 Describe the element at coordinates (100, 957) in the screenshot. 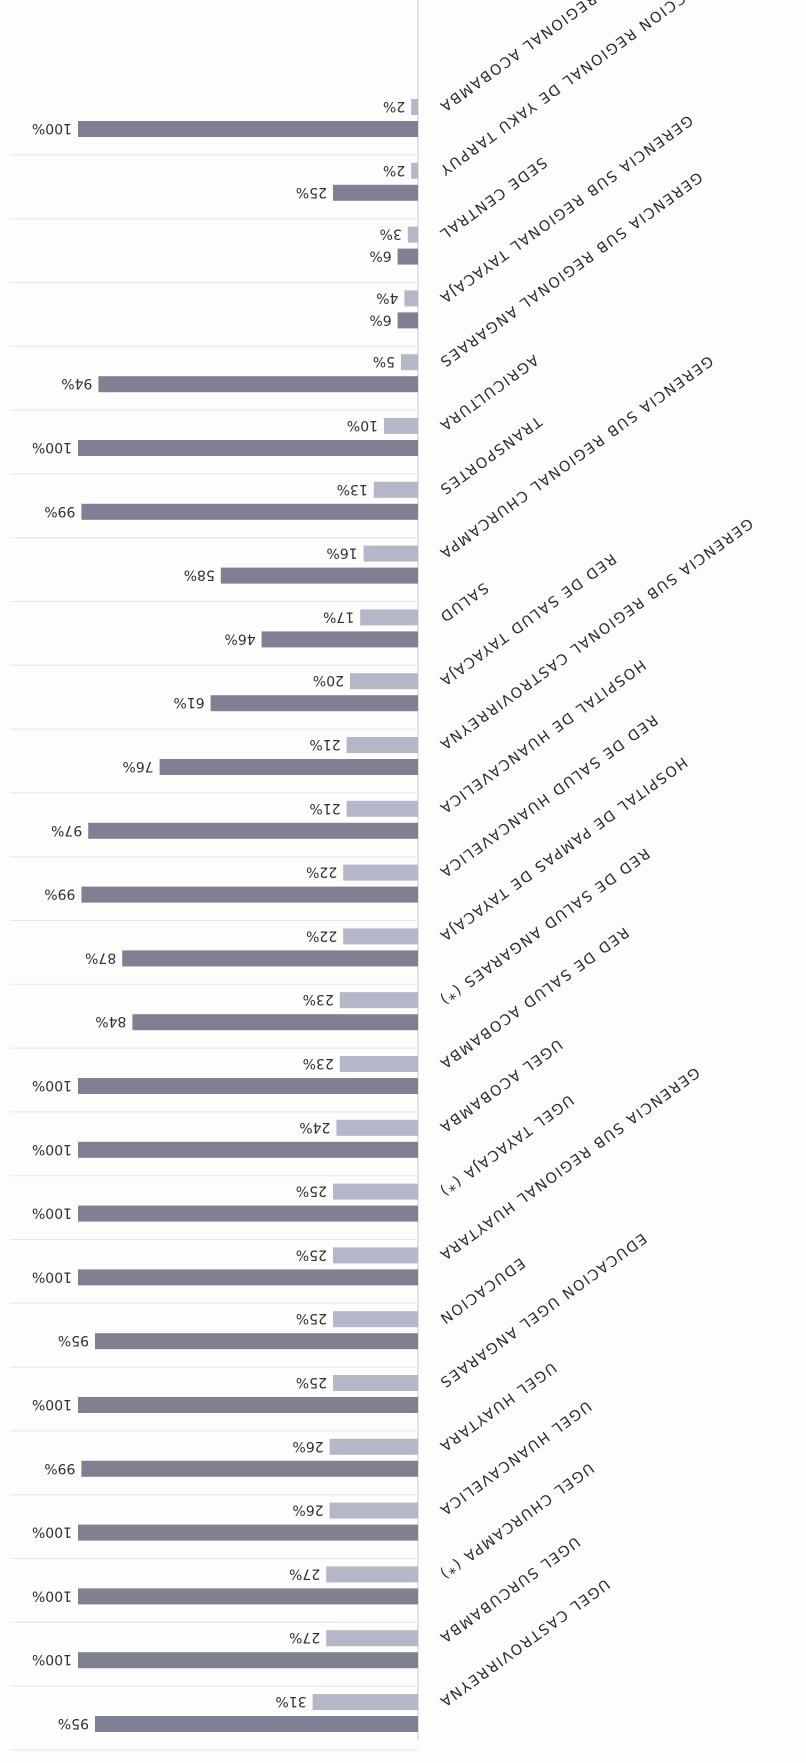

I see `bar-value-label: 87%` at that location.